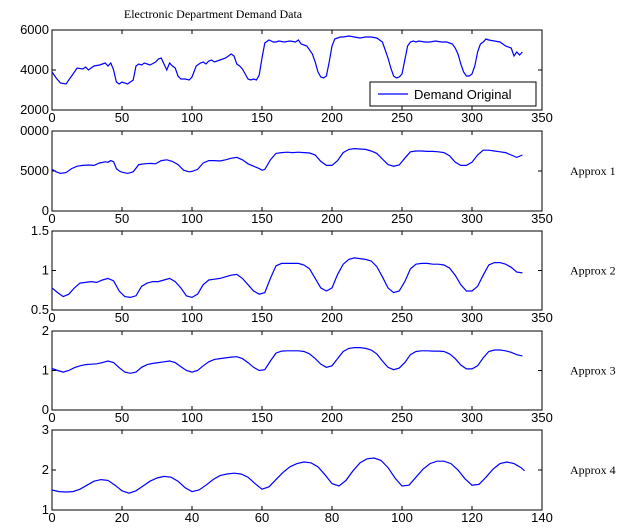 Image resolution: width=639 pixels, height=529 pixels. What do you see at coordinates (192, 517) in the screenshot?
I see `x-tick-label: 40` at bounding box center [192, 517].